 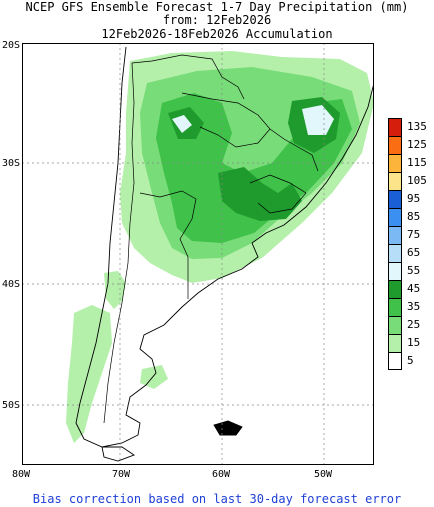 I want to click on legend-item: 55, so click(x=411, y=271).